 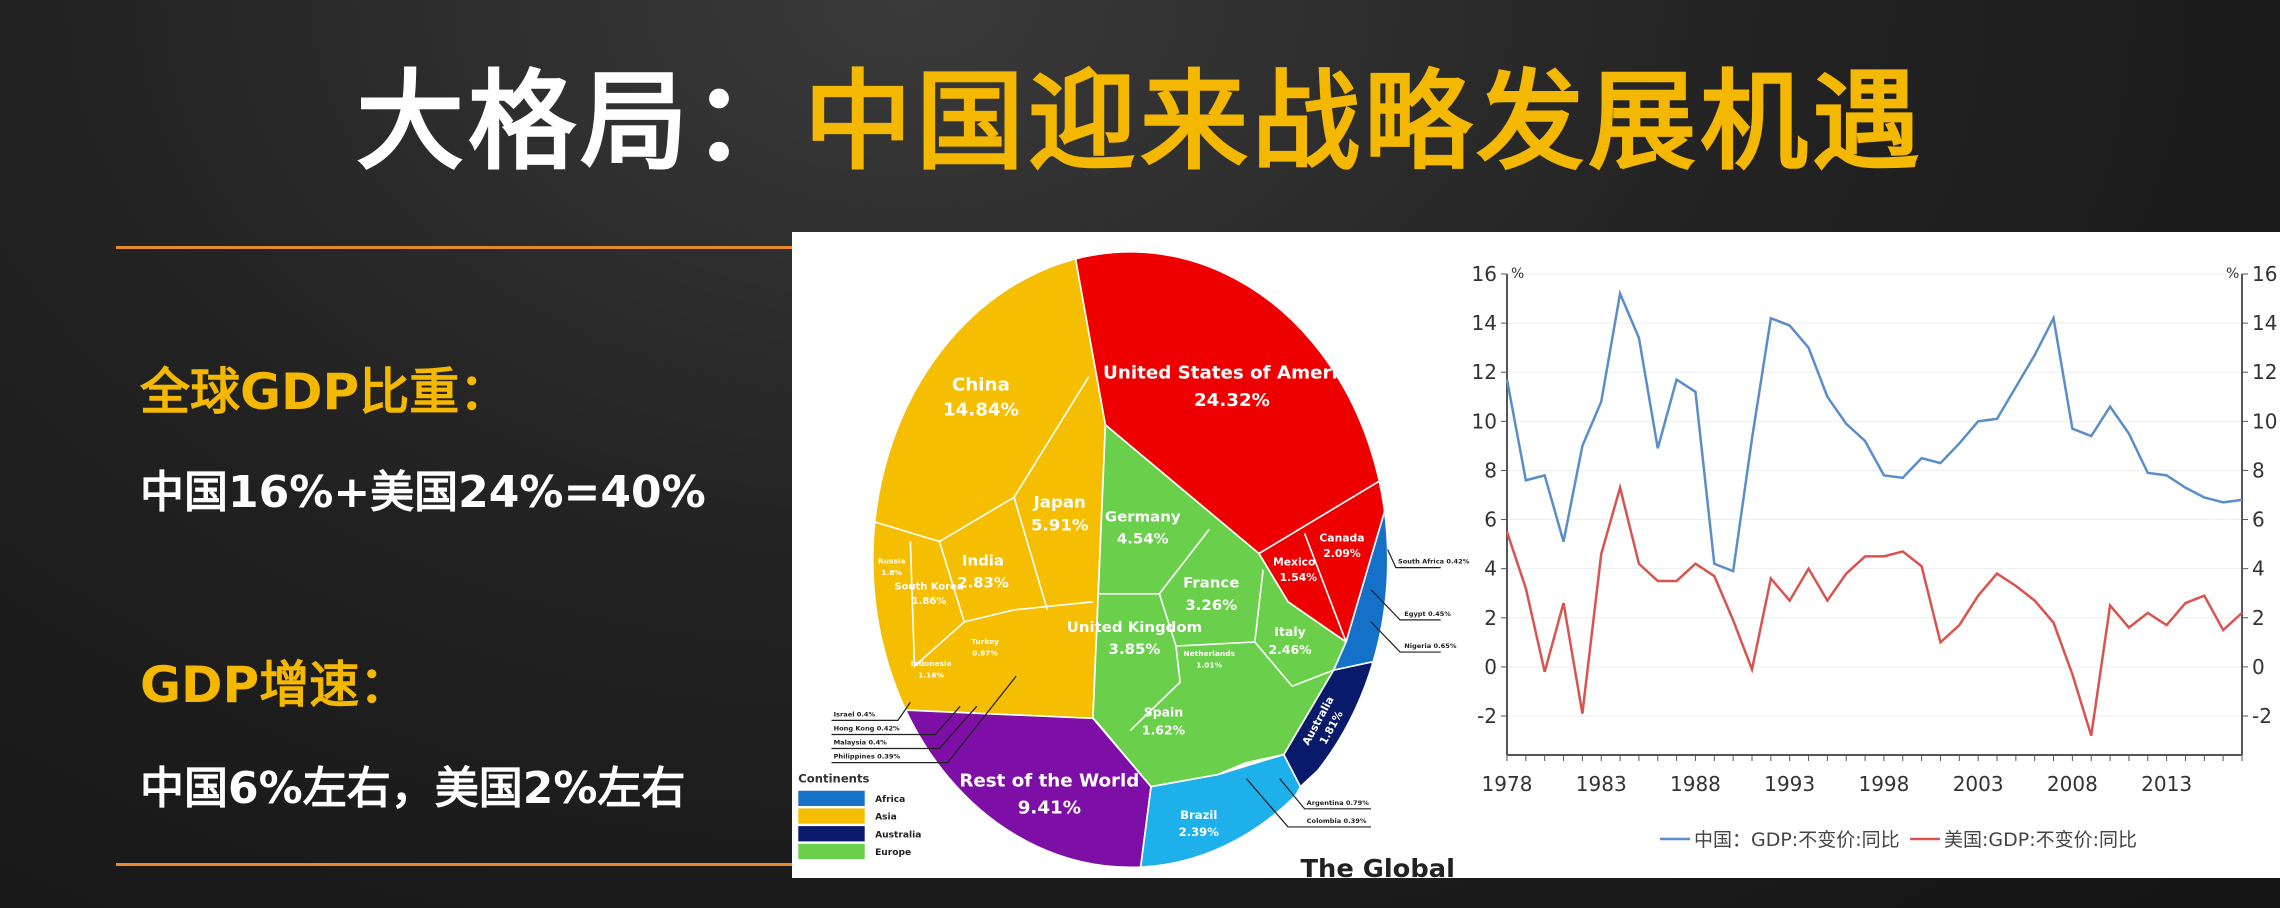 What do you see at coordinates (983, 572) in the screenshot?
I see `label-india: India 2.83%` at bounding box center [983, 572].